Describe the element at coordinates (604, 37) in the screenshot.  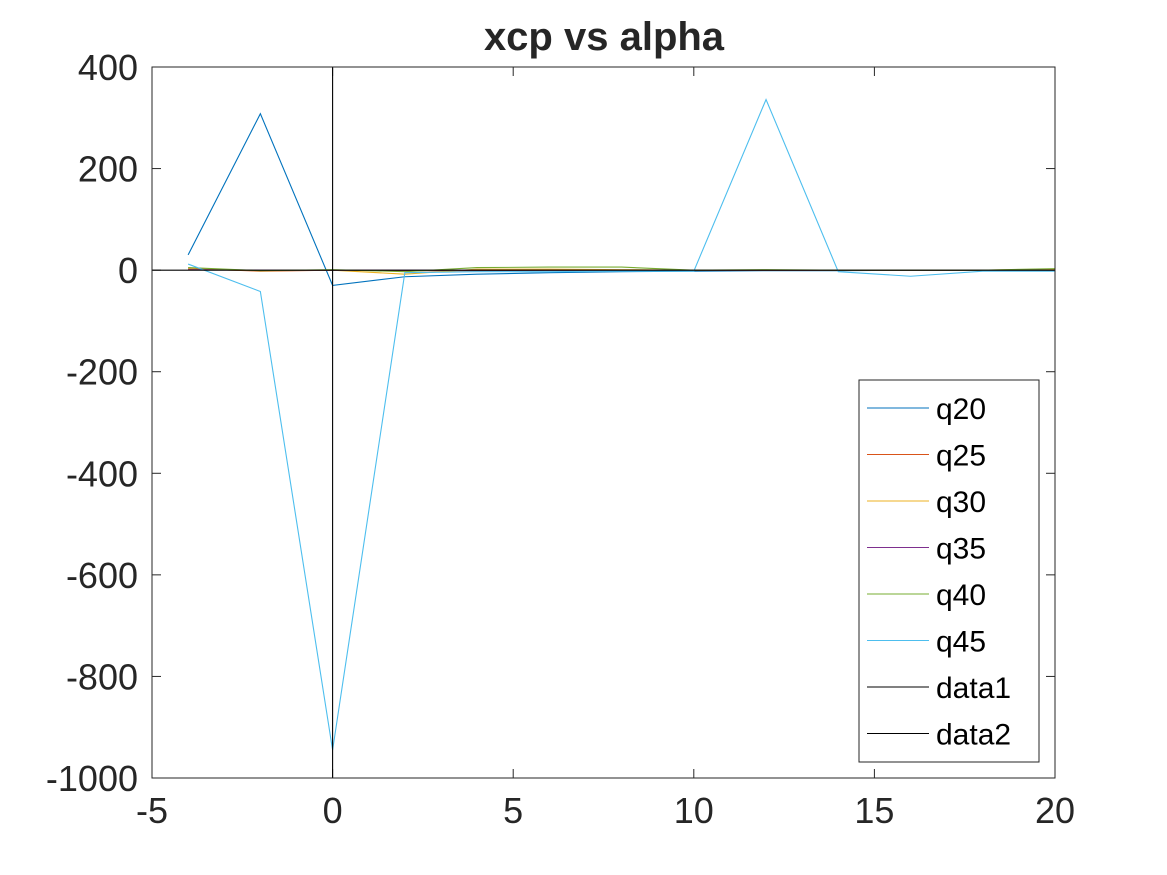
I see `chart-title: xcp vs alpha` at that location.